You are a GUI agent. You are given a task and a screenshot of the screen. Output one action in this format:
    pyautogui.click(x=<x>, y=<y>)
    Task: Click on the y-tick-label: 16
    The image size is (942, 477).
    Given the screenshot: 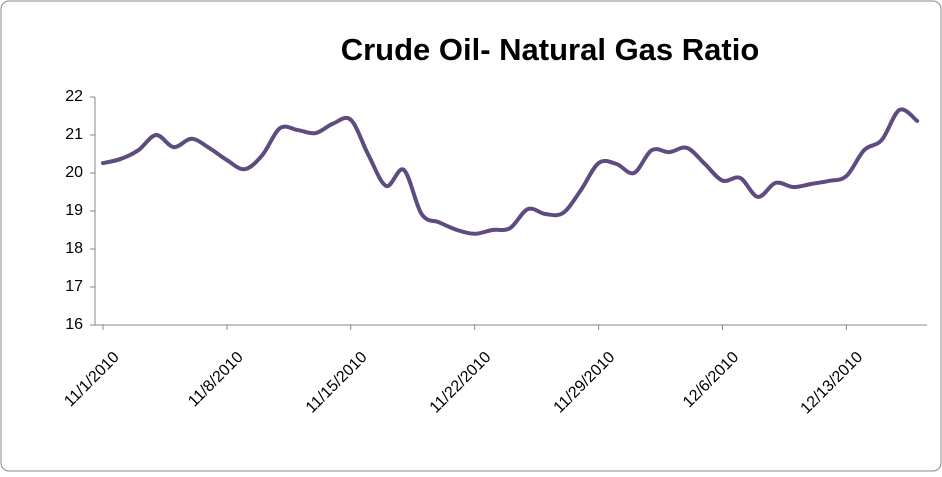 What is the action you would take?
    pyautogui.click(x=74, y=324)
    